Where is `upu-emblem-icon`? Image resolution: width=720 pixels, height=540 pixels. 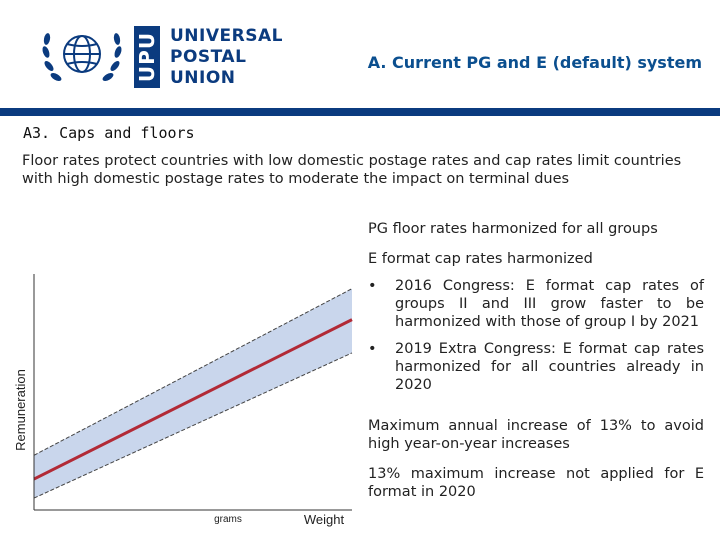 upu-emblem-icon is located at coordinates (82, 57).